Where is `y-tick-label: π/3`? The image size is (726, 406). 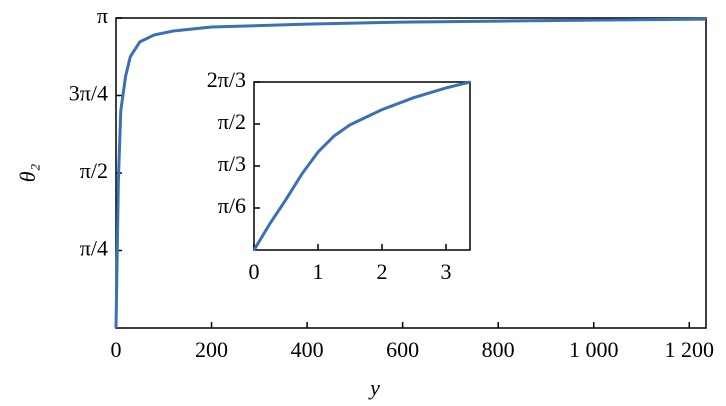 y-tick-label: π/3 is located at coordinates (232, 163).